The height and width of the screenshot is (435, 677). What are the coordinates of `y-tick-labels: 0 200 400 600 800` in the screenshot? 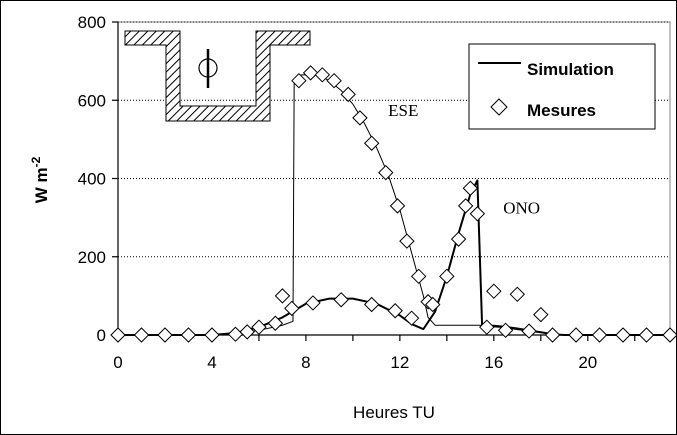 It's located at (92, 179).